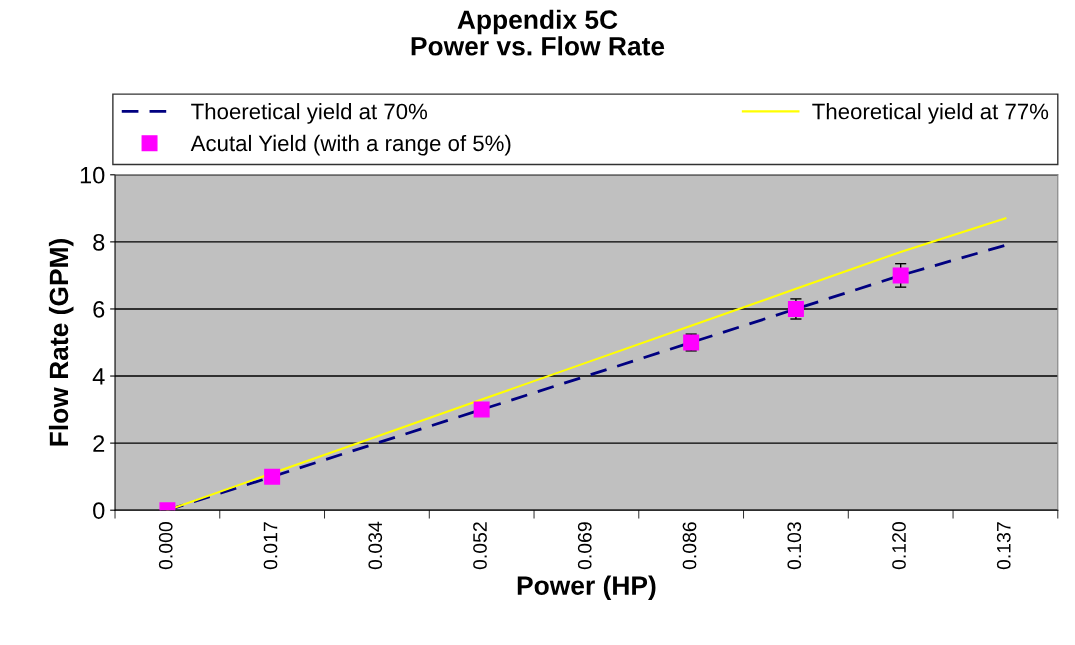 This screenshot has width=1075, height=645. I want to click on x-tick-label: 0.069, so click(584, 546).